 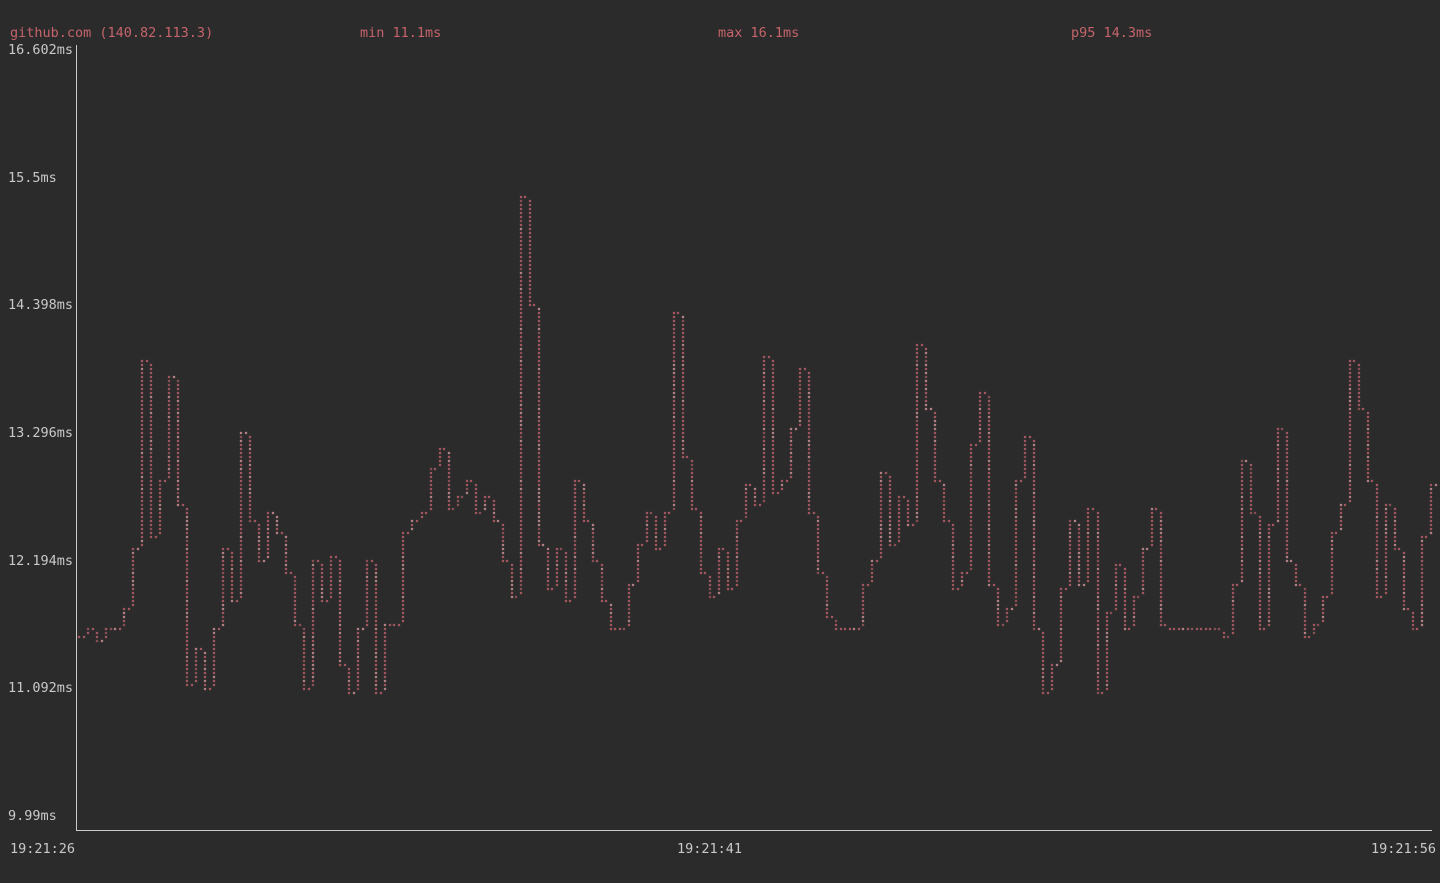 What do you see at coordinates (43, 849) in the screenshot?
I see `x-axis-tick-label: 19:21:26` at bounding box center [43, 849].